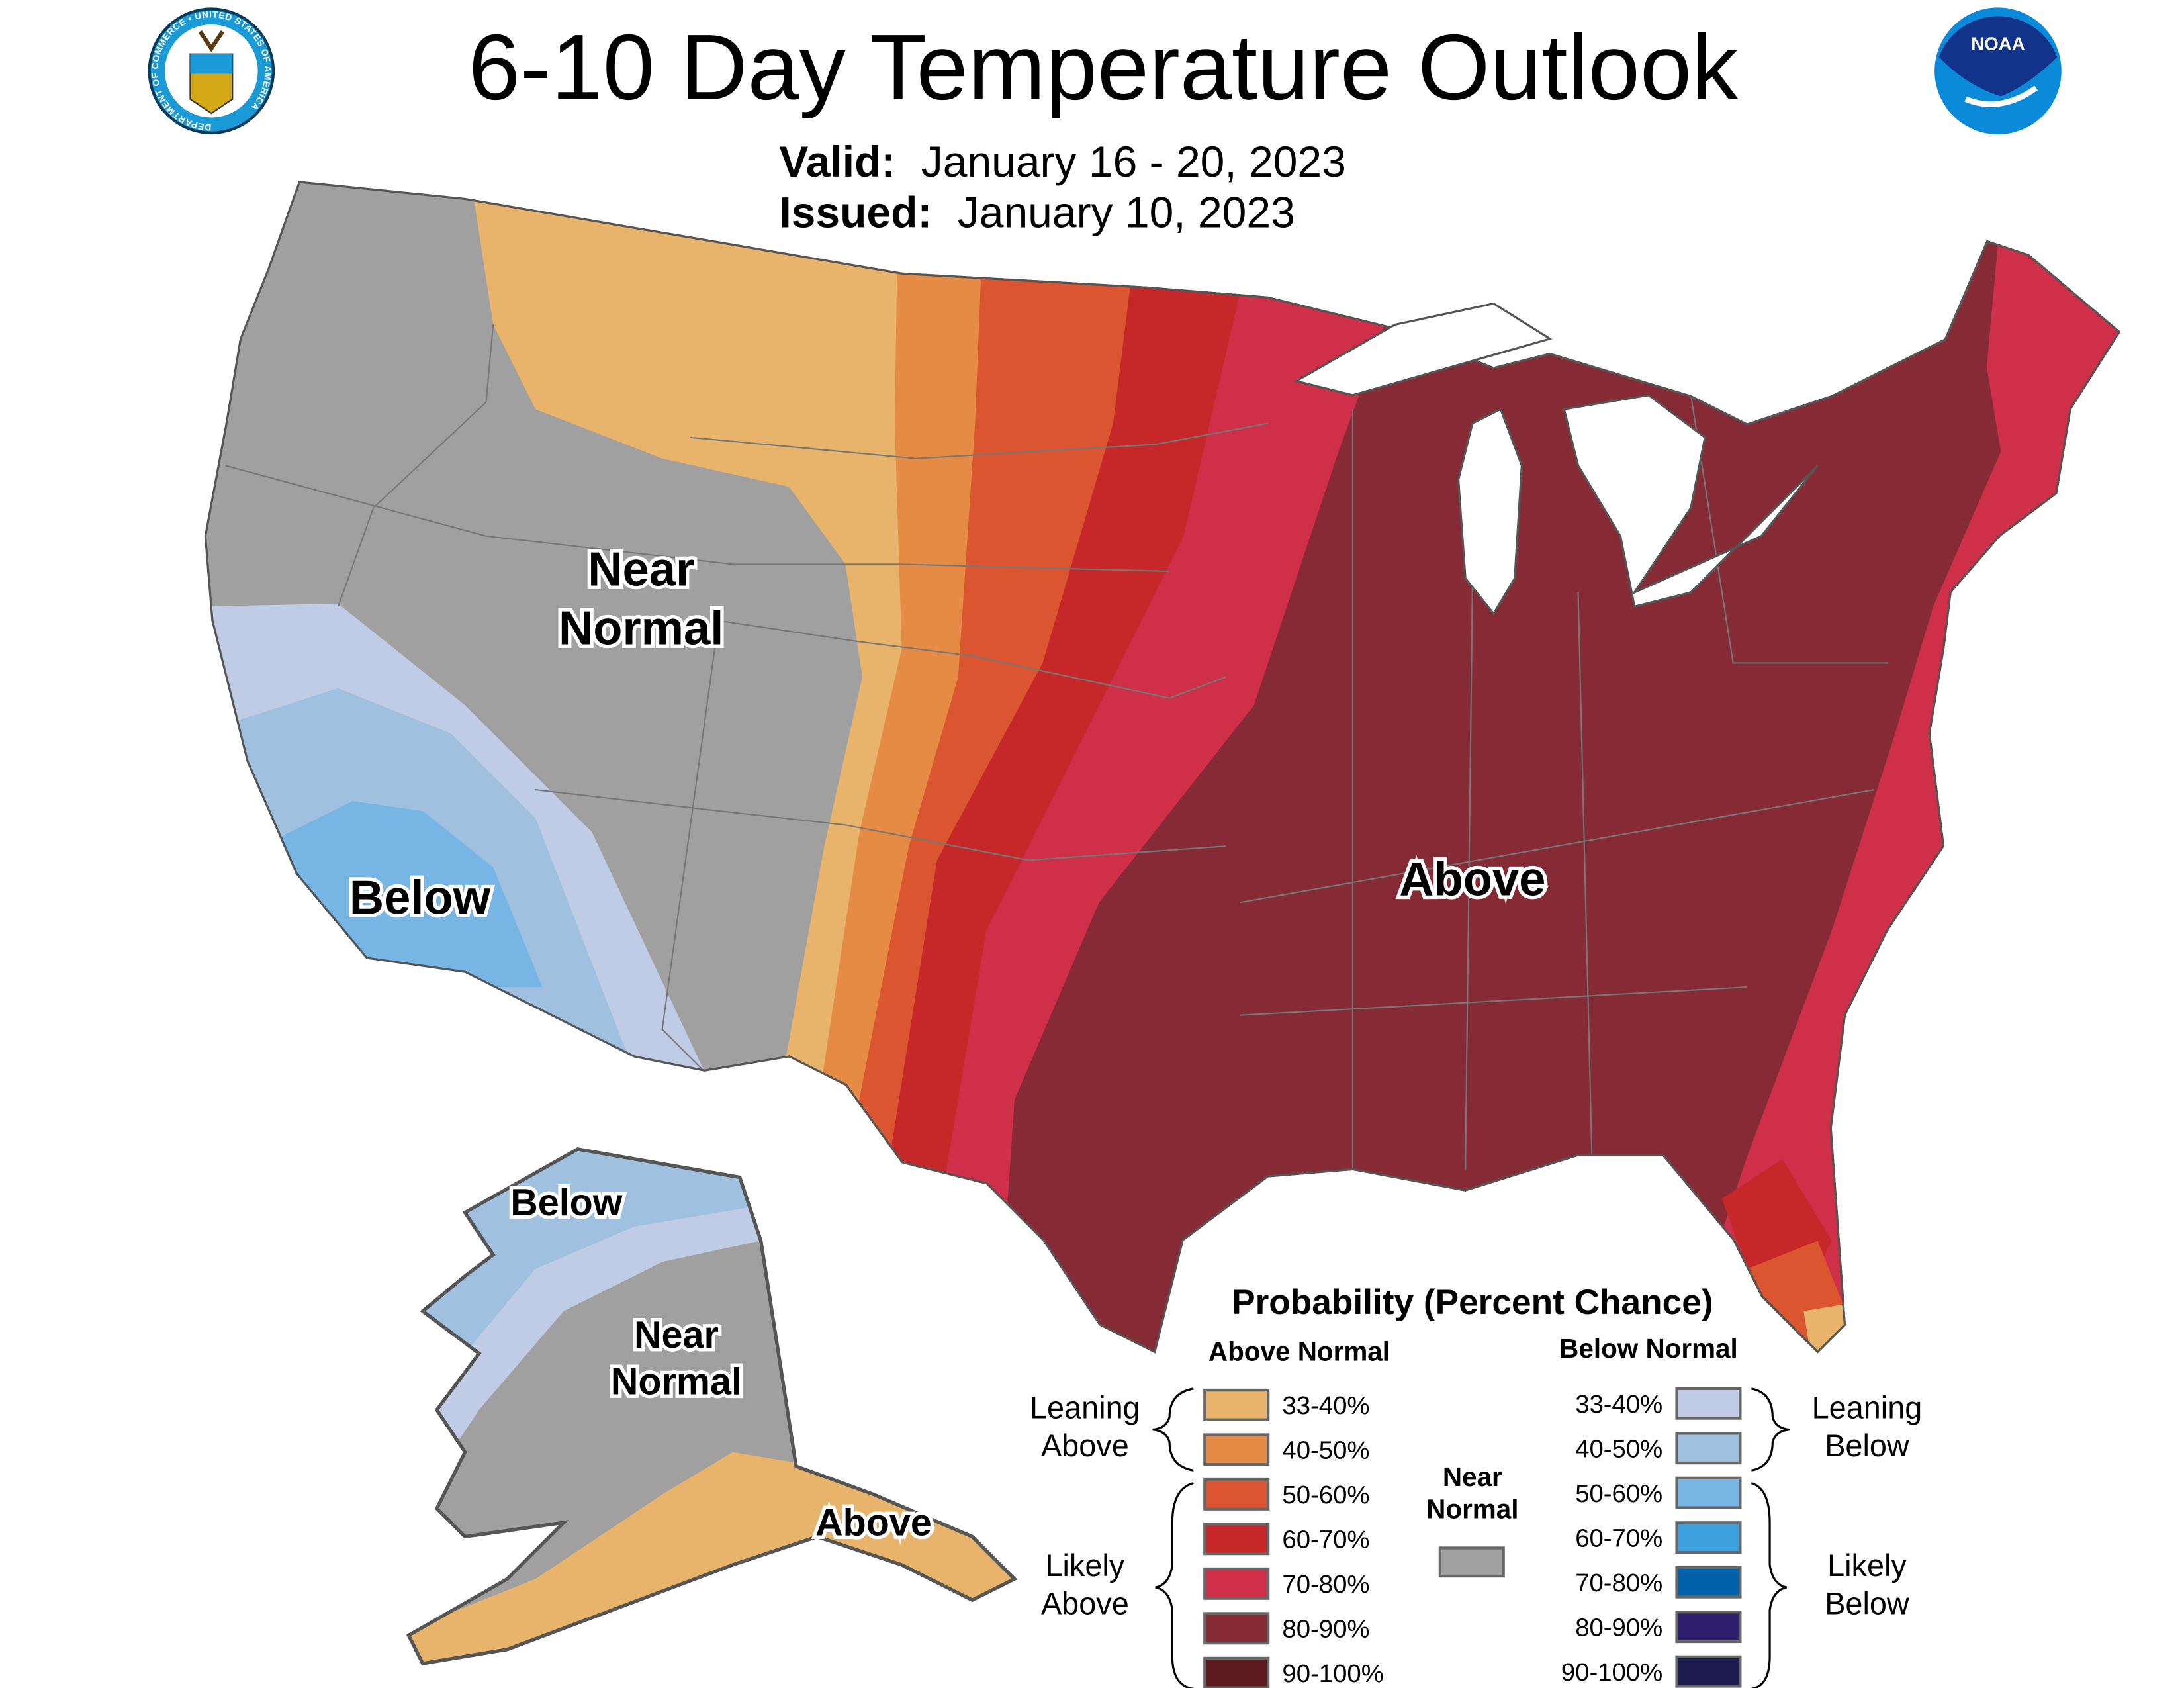 The image size is (2184, 1688). What do you see at coordinates (1691, 501) in the screenshot?
I see `great-lakes-huron-erie` at bounding box center [1691, 501].